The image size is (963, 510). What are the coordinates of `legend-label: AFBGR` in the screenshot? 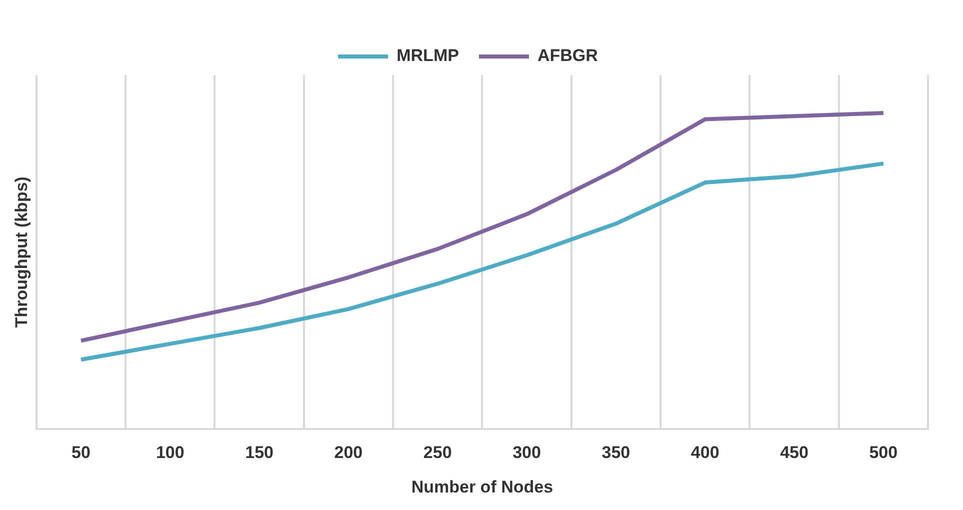 It's located at (567, 56).